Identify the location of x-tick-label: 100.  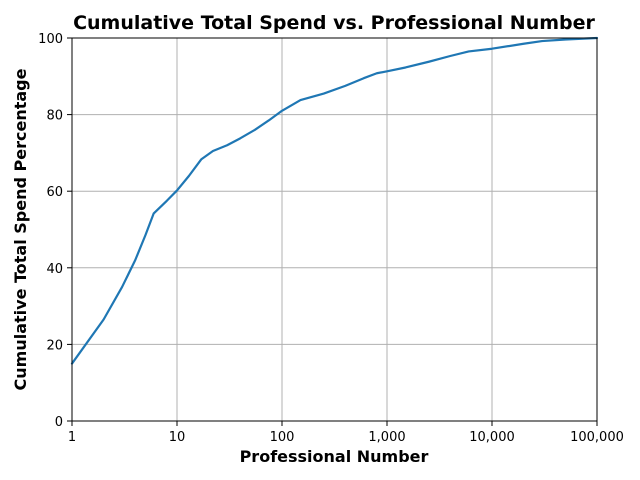
(282, 437).